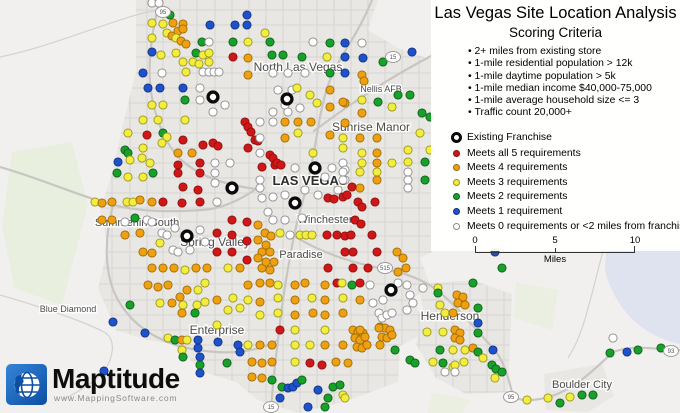 The height and width of the screenshot is (413, 680). Describe the element at coordinates (456, 182) in the screenshot. I see `yellow-dot-legend-icon` at that location.